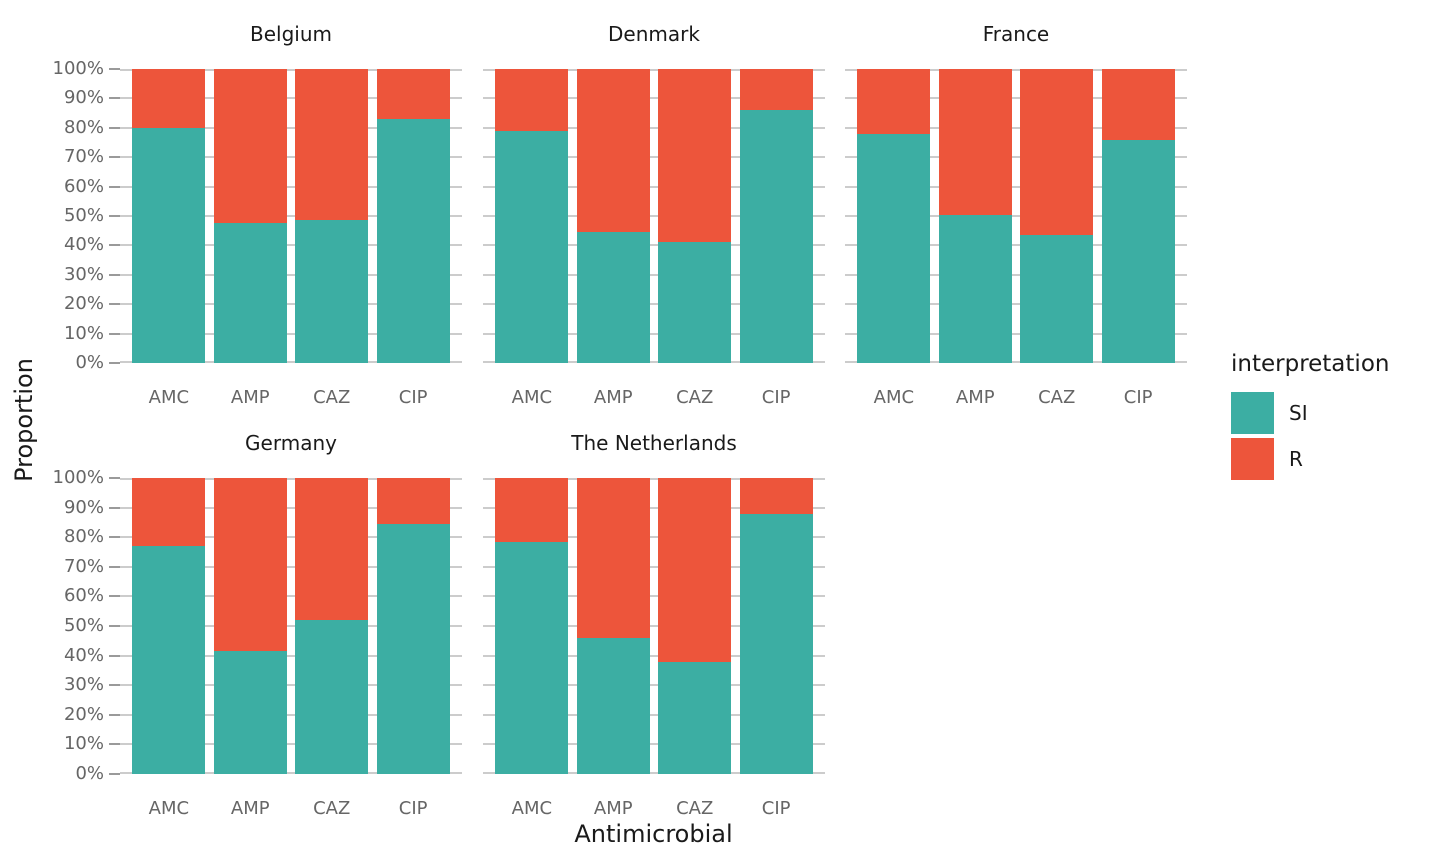 This screenshot has height=864, width=1440. I want to click on y-tick-label-60: 60%, so click(83, 186).